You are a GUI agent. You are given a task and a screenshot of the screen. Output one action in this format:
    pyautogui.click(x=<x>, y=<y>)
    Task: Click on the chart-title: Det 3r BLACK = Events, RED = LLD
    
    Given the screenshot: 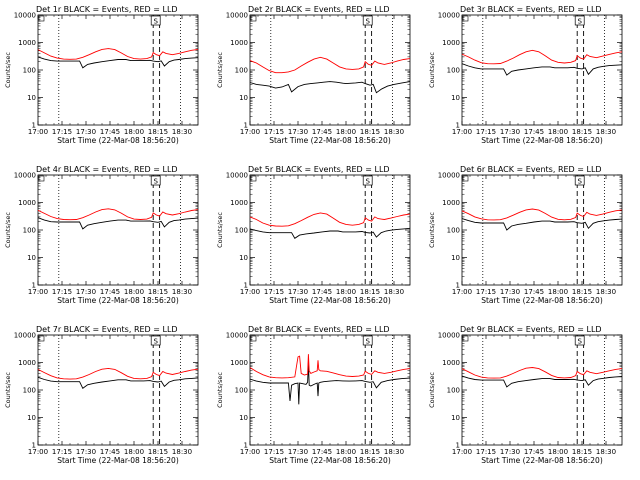 What is the action you would take?
    pyautogui.click(x=531, y=9)
    